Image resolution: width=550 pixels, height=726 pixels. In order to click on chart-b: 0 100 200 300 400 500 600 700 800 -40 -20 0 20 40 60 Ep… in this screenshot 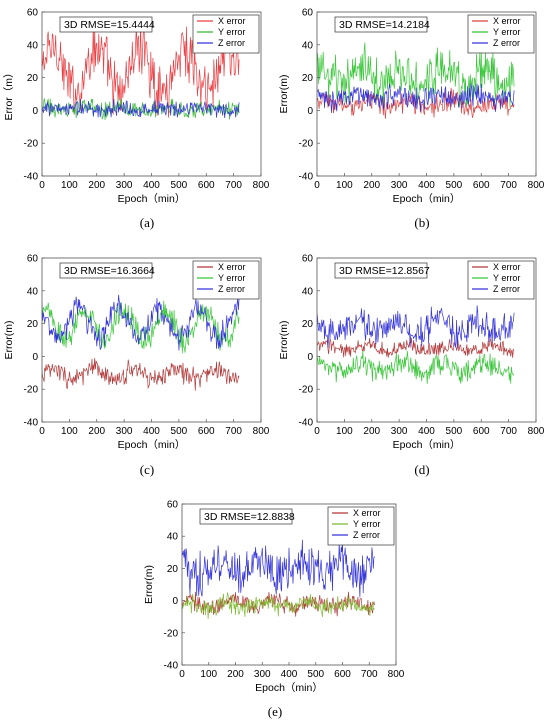, I will do `click(411, 107)`.